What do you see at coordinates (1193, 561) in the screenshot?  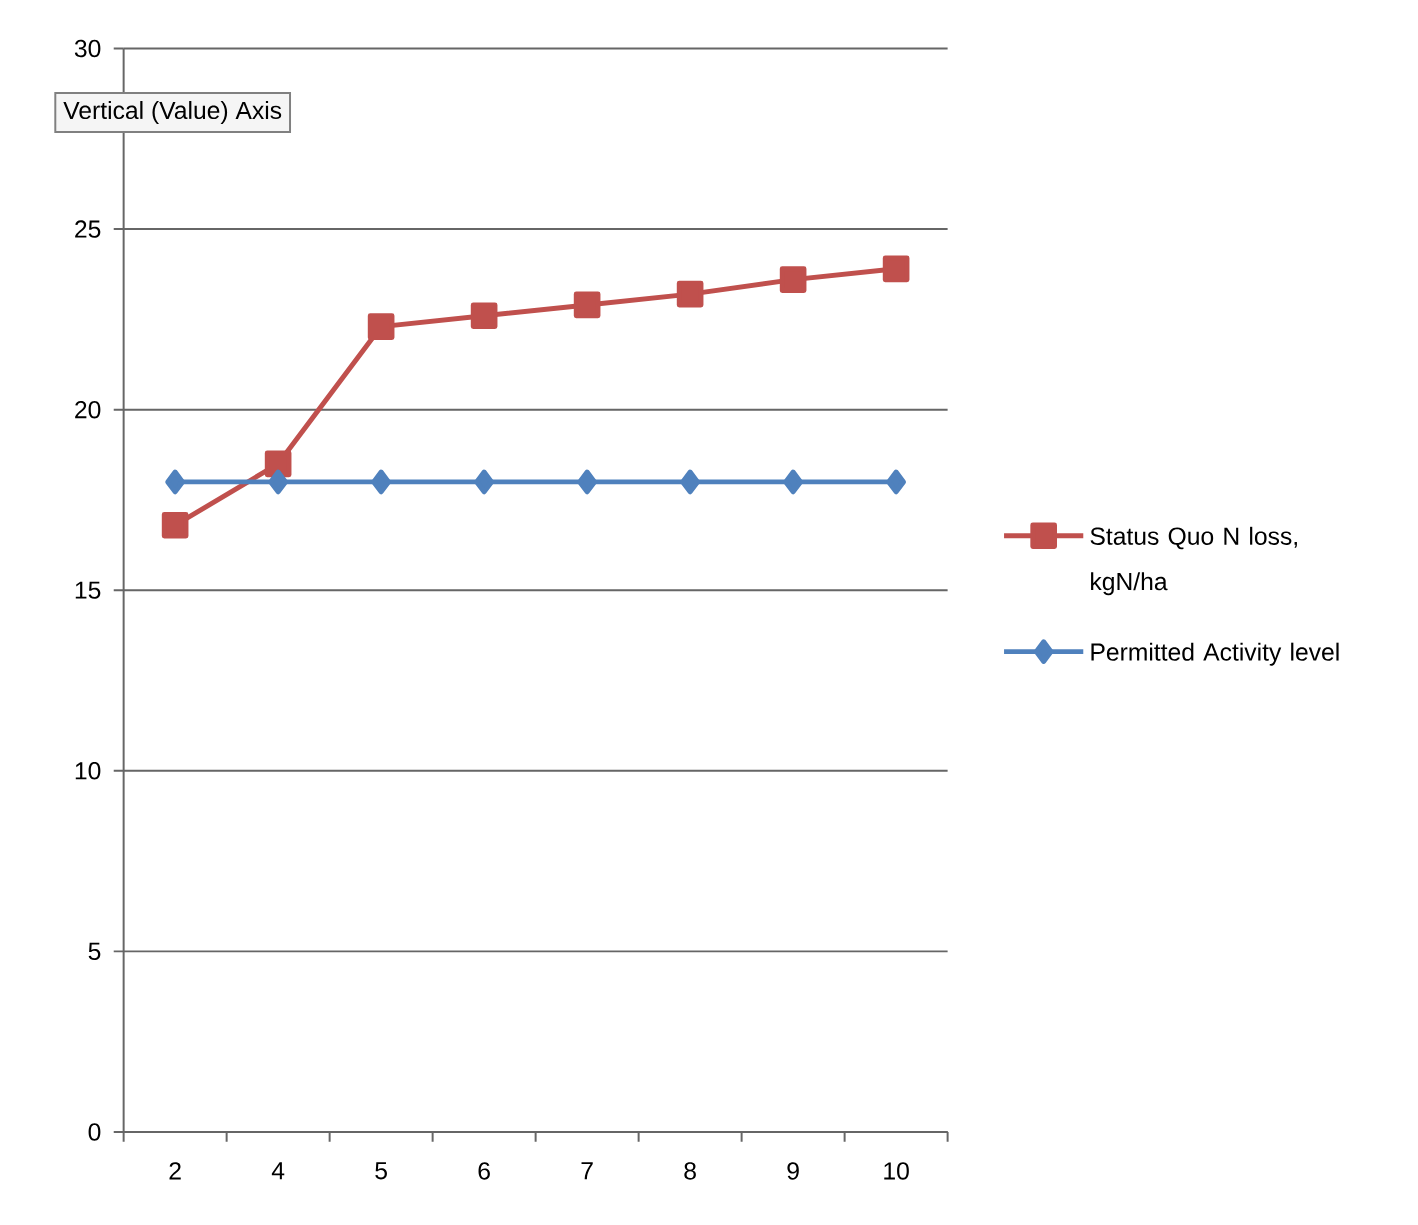 I see `legend-label: Status Quo N loss, kgN/ha` at bounding box center [1193, 561].